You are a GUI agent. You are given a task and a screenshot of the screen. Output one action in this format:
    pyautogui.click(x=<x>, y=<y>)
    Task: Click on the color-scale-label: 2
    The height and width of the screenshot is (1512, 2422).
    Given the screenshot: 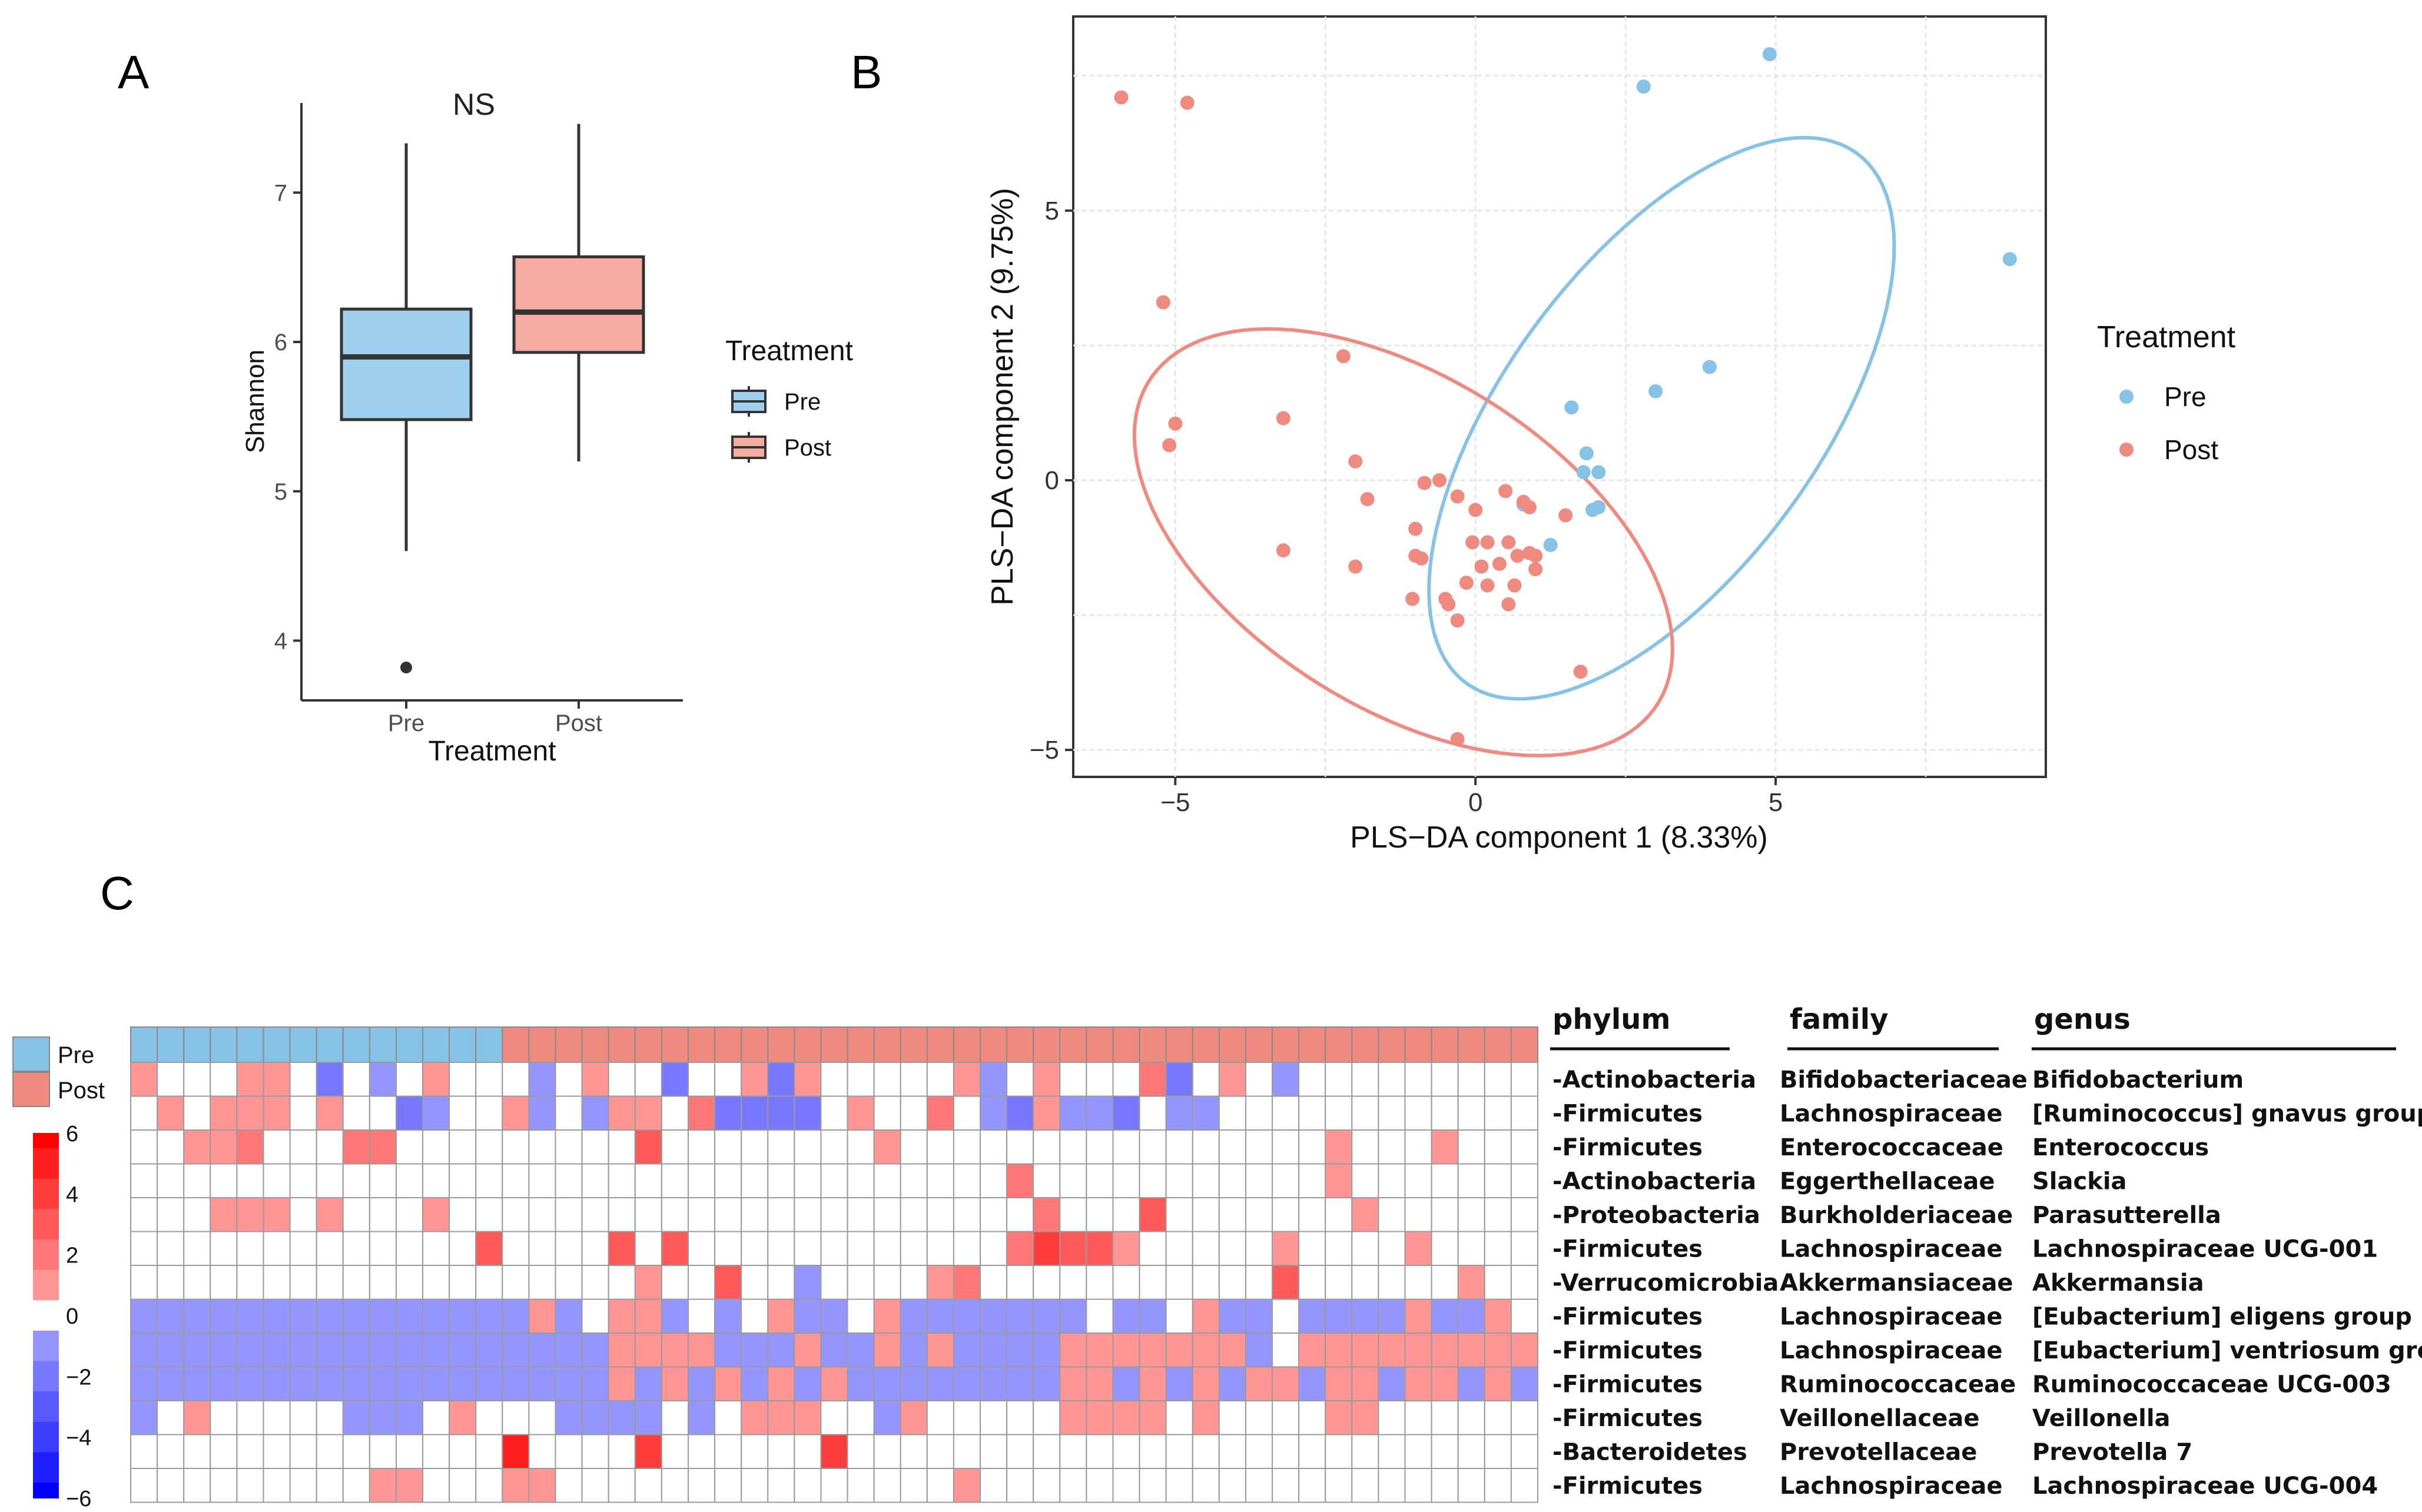 What is the action you would take?
    pyautogui.click(x=72, y=1256)
    